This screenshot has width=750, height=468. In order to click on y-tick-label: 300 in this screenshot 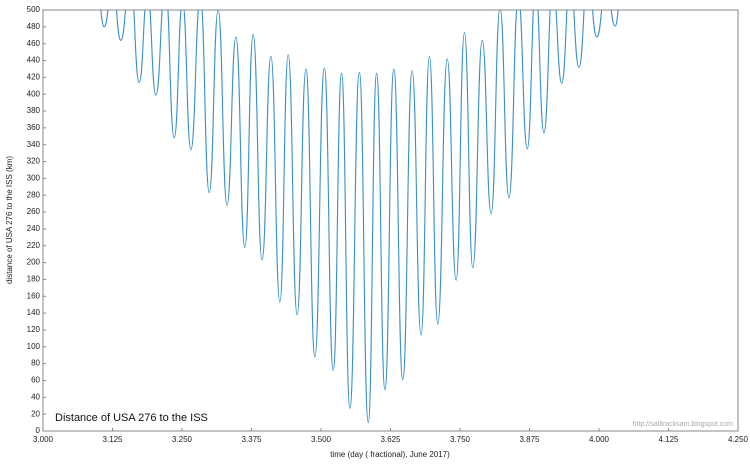, I will do `click(34, 178)`.